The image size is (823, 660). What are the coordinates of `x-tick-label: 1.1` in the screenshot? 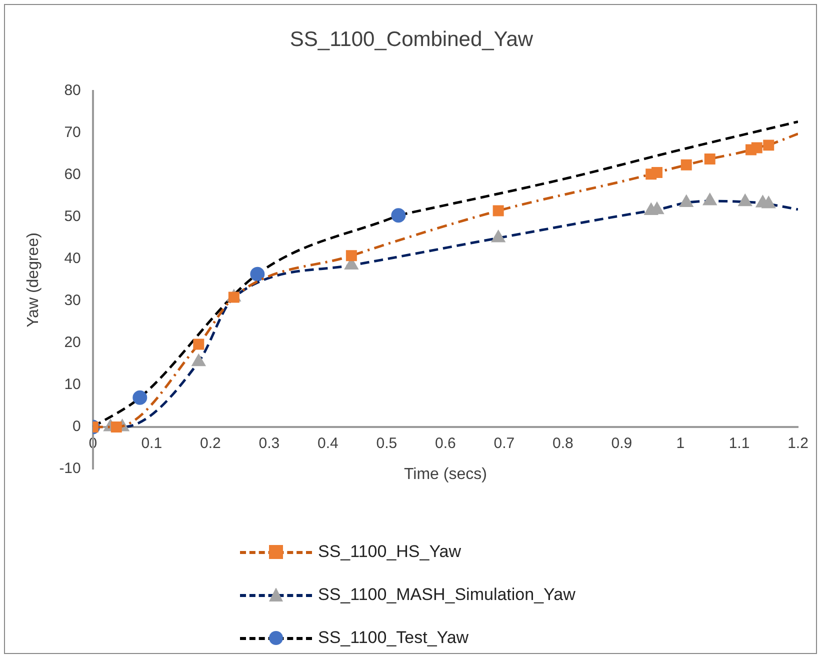 It's located at (739, 443).